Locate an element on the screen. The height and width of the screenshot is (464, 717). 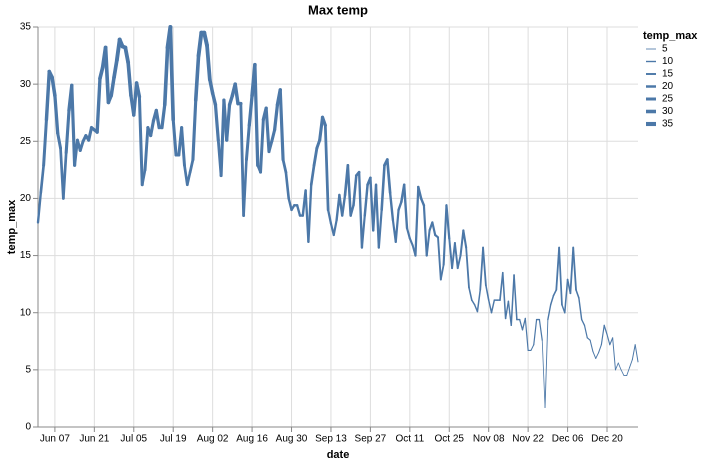
y-tick-label: 20 is located at coordinates (26, 198).